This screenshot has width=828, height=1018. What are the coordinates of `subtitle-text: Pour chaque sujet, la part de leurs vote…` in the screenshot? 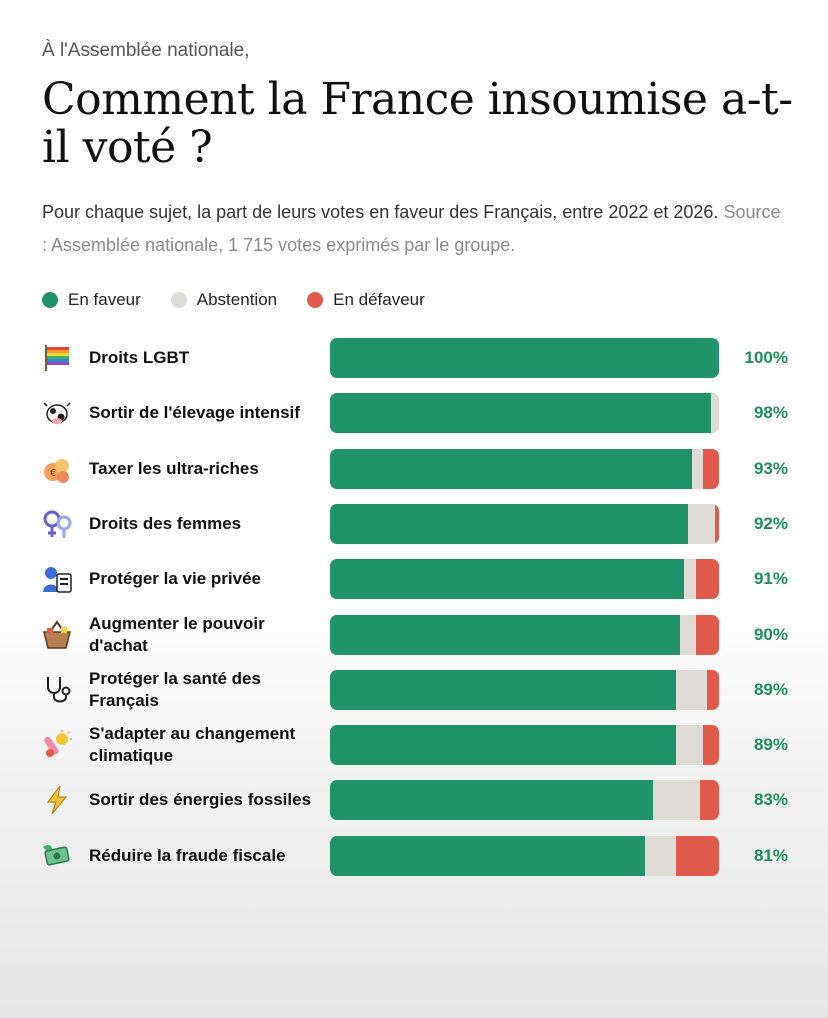 It's located at (380, 212).